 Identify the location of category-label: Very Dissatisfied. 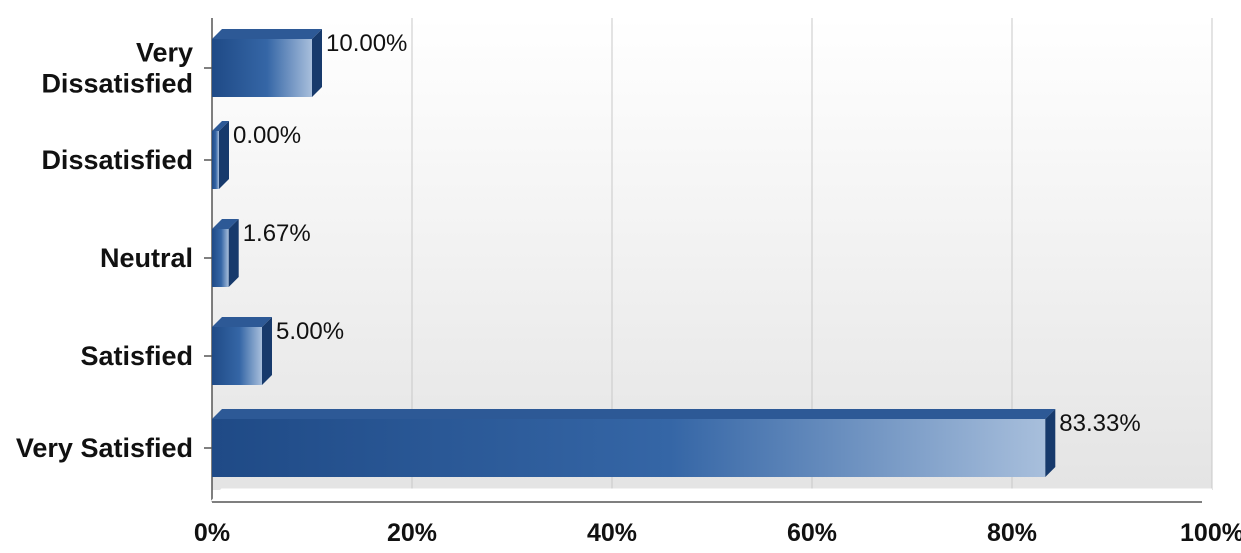
(117, 68).